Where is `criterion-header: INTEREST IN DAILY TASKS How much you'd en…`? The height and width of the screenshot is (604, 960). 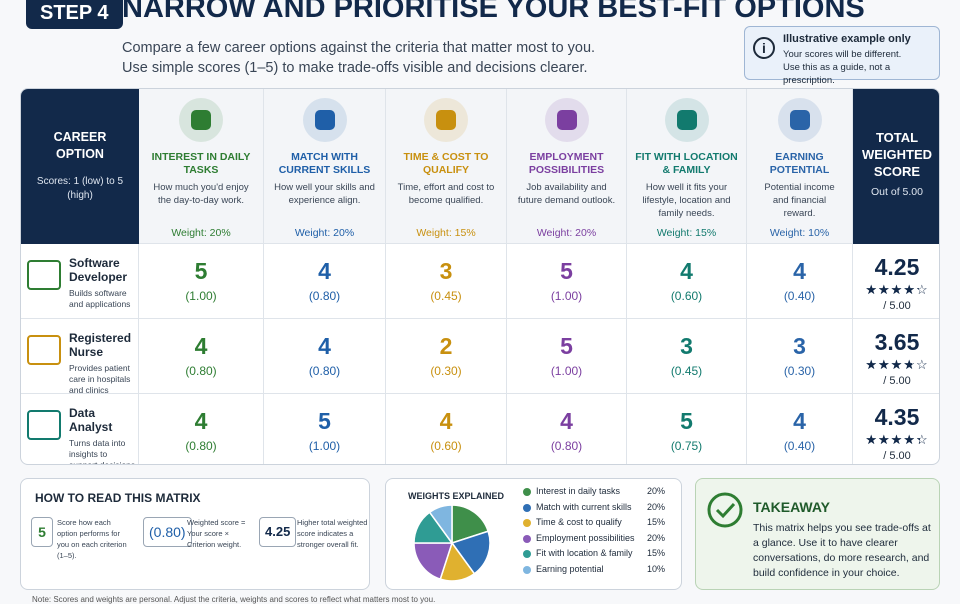 criterion-header: INTEREST IN DAILY TASKS How much you'd en… is located at coordinates (201, 166).